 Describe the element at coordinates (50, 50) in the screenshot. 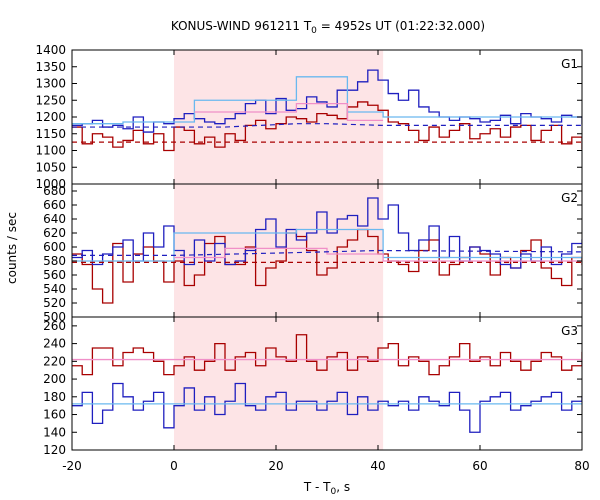

I see `y-tick-label: 1400` at that location.